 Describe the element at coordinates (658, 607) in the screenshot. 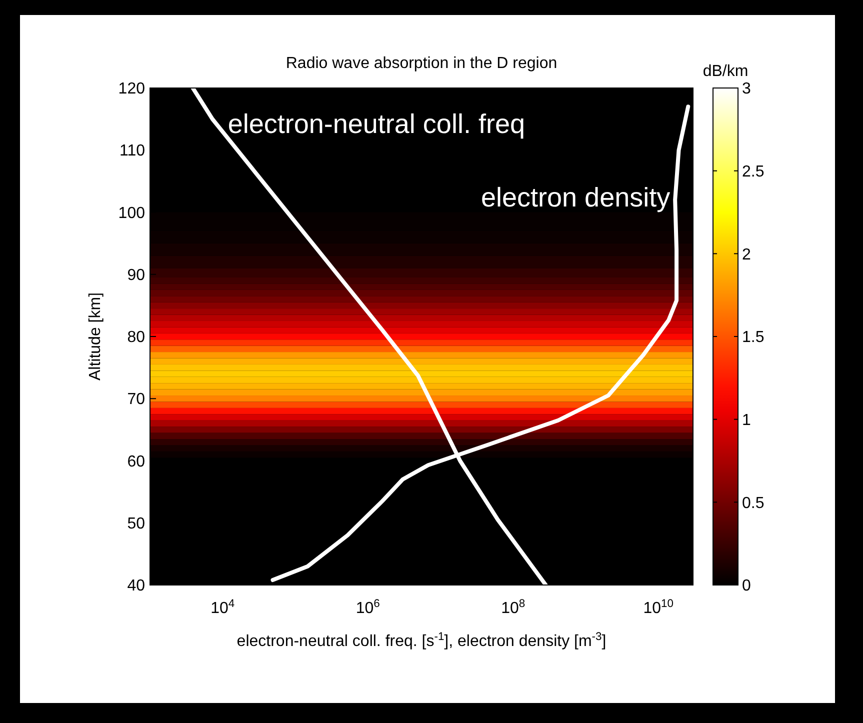

I see `x-tick-label: 10$^{10}$` at that location.